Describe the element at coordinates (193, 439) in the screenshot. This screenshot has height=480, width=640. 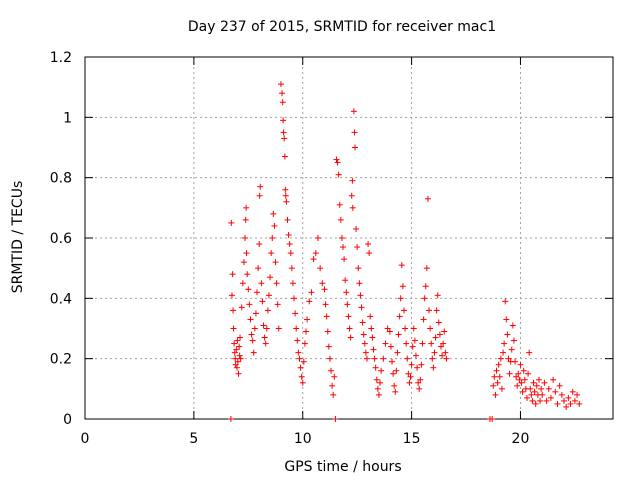
I see `x-tick-label: 5` at that location.